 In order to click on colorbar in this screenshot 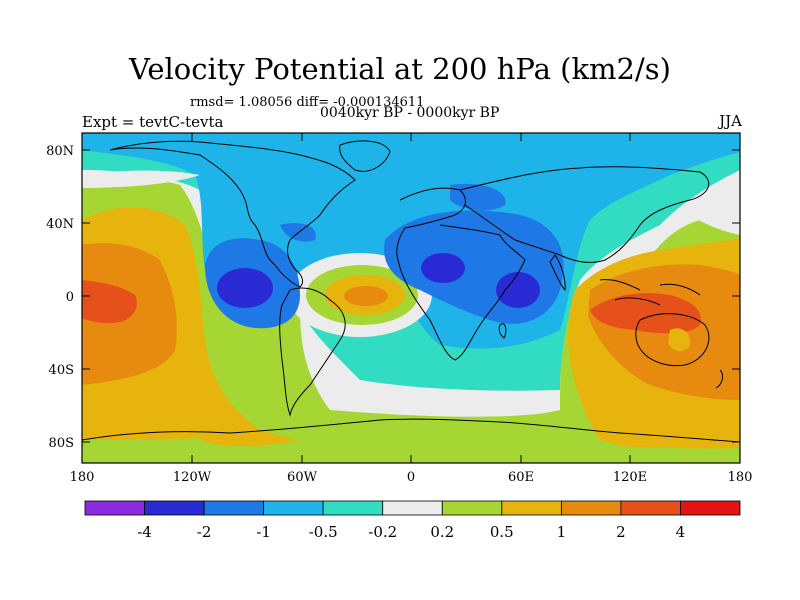, I will do `click(412, 508)`.